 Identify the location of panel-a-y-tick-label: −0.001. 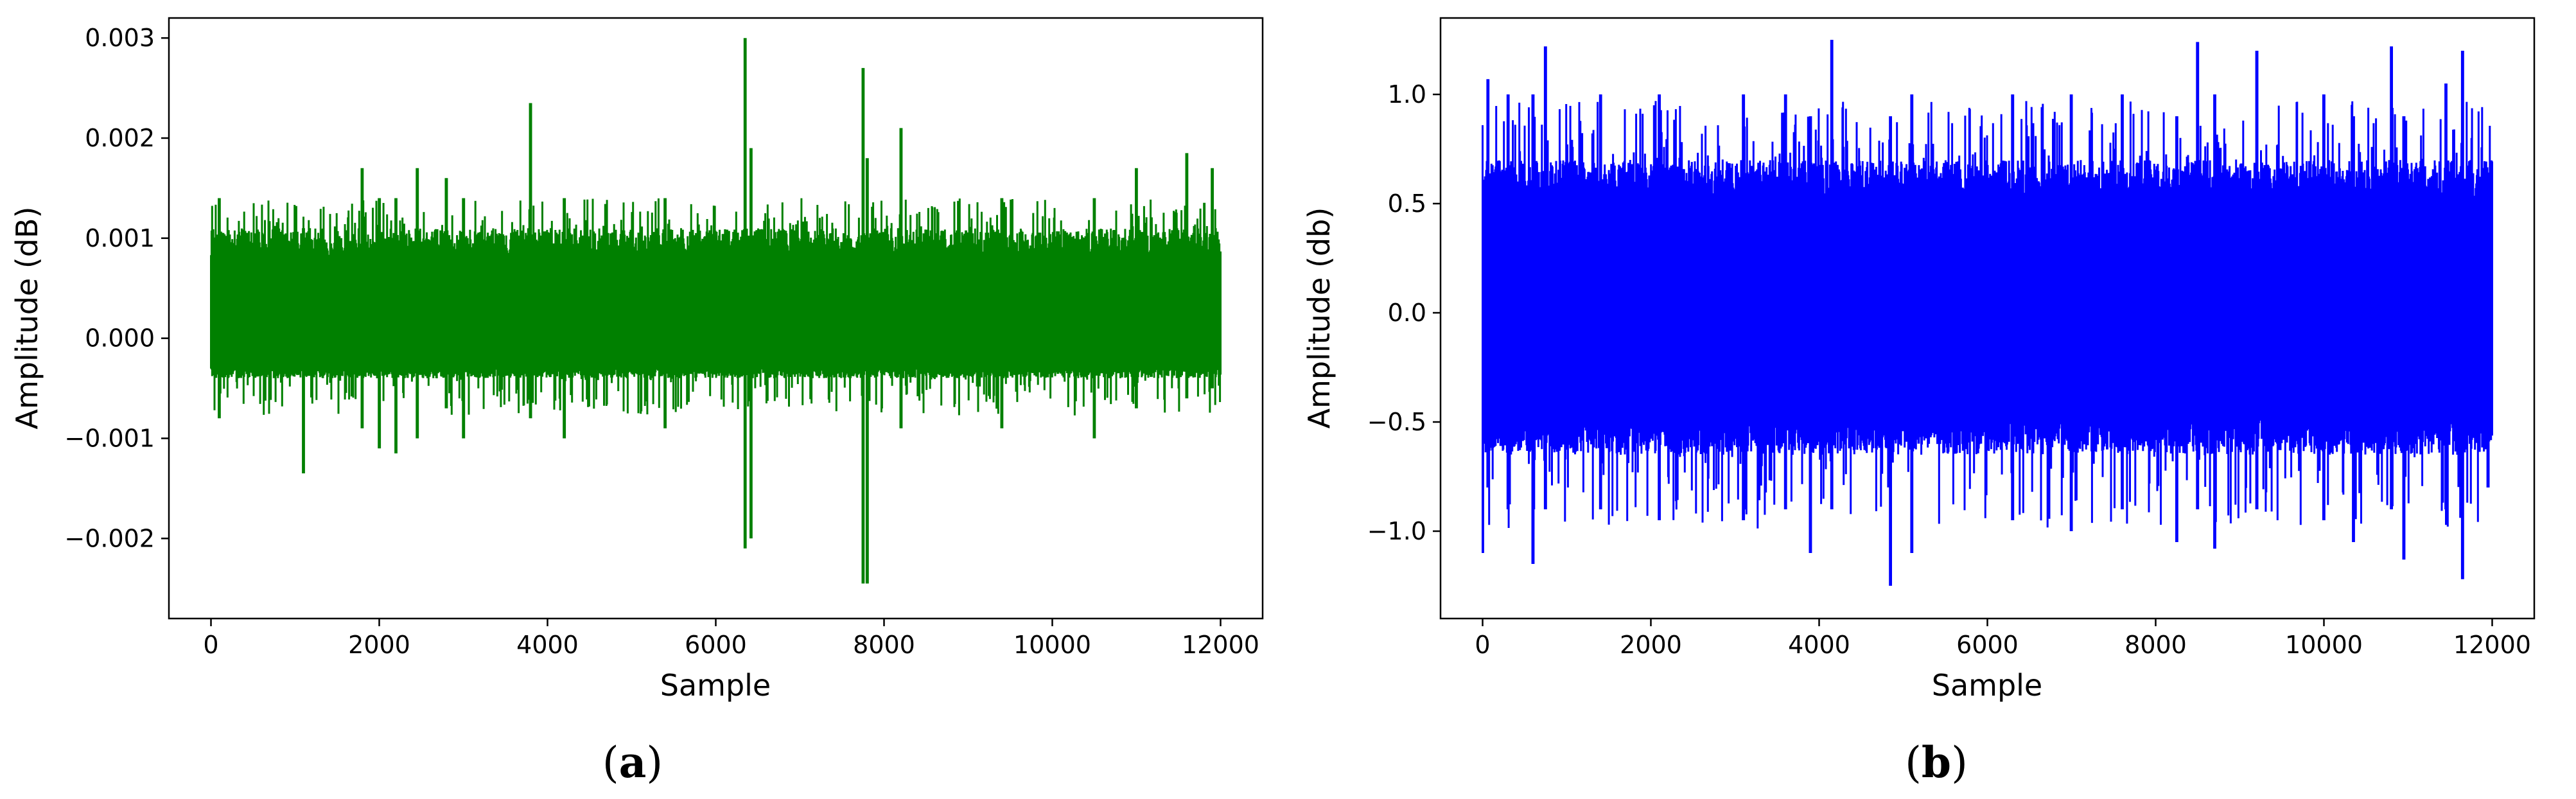
(109, 439).